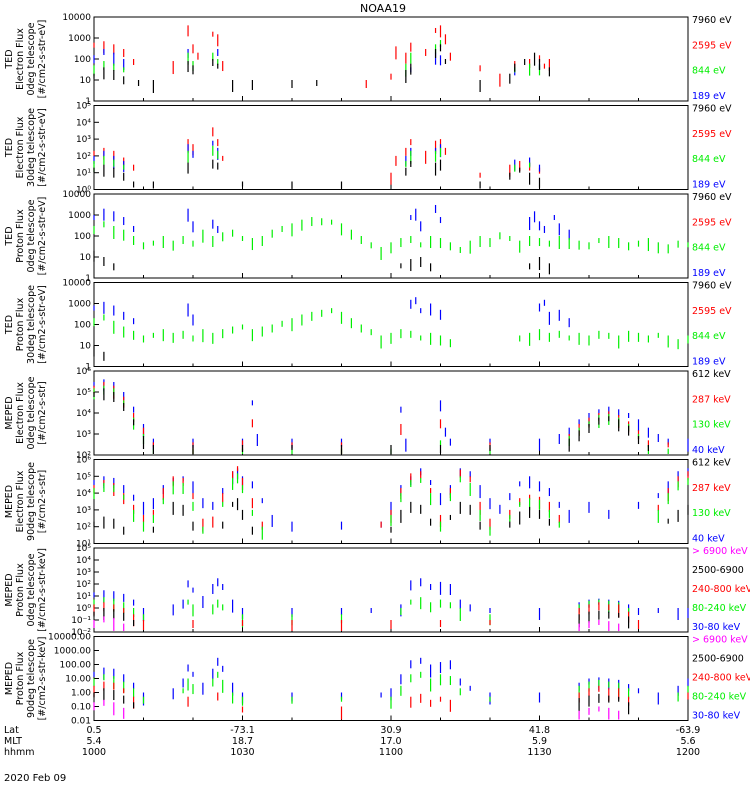 This screenshot has width=750, height=800. I want to click on panel-8-data, so click(391, 688).